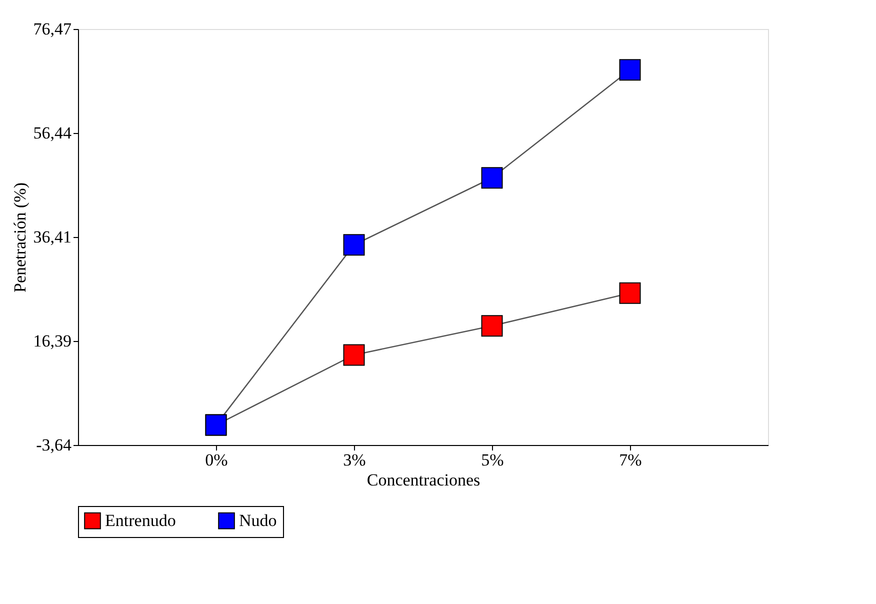  I want to click on x-tick-label: 3%, so click(354, 460).